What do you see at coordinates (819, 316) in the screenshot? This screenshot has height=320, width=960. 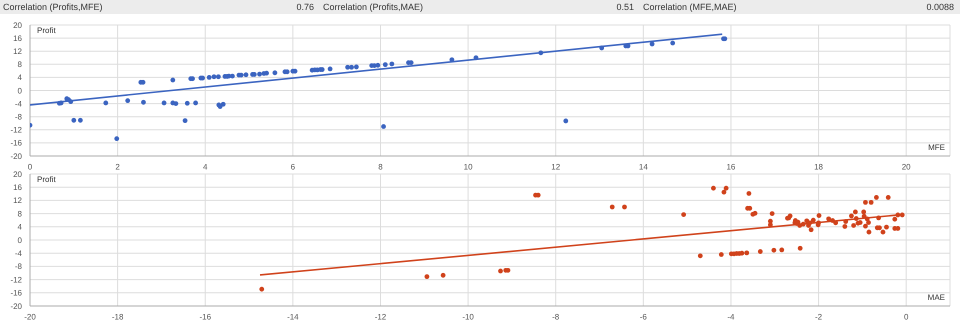 I see `x-tick-label: -2` at bounding box center [819, 316].